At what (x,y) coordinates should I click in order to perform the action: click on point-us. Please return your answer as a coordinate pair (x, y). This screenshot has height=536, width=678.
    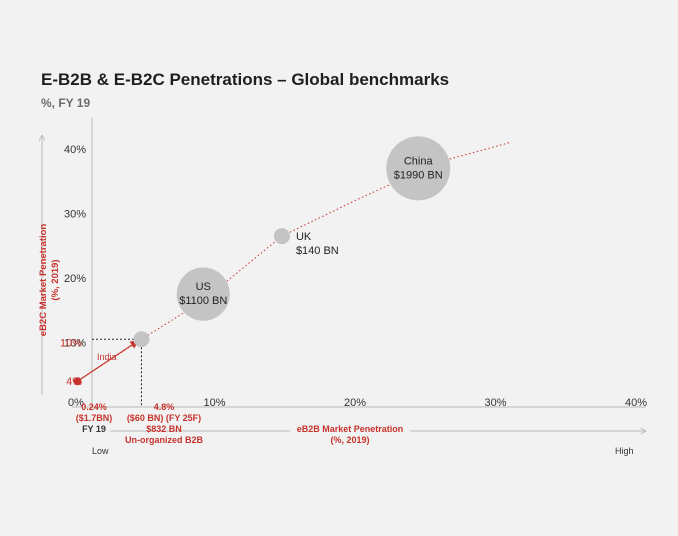
    Looking at the image, I should click on (203, 294).